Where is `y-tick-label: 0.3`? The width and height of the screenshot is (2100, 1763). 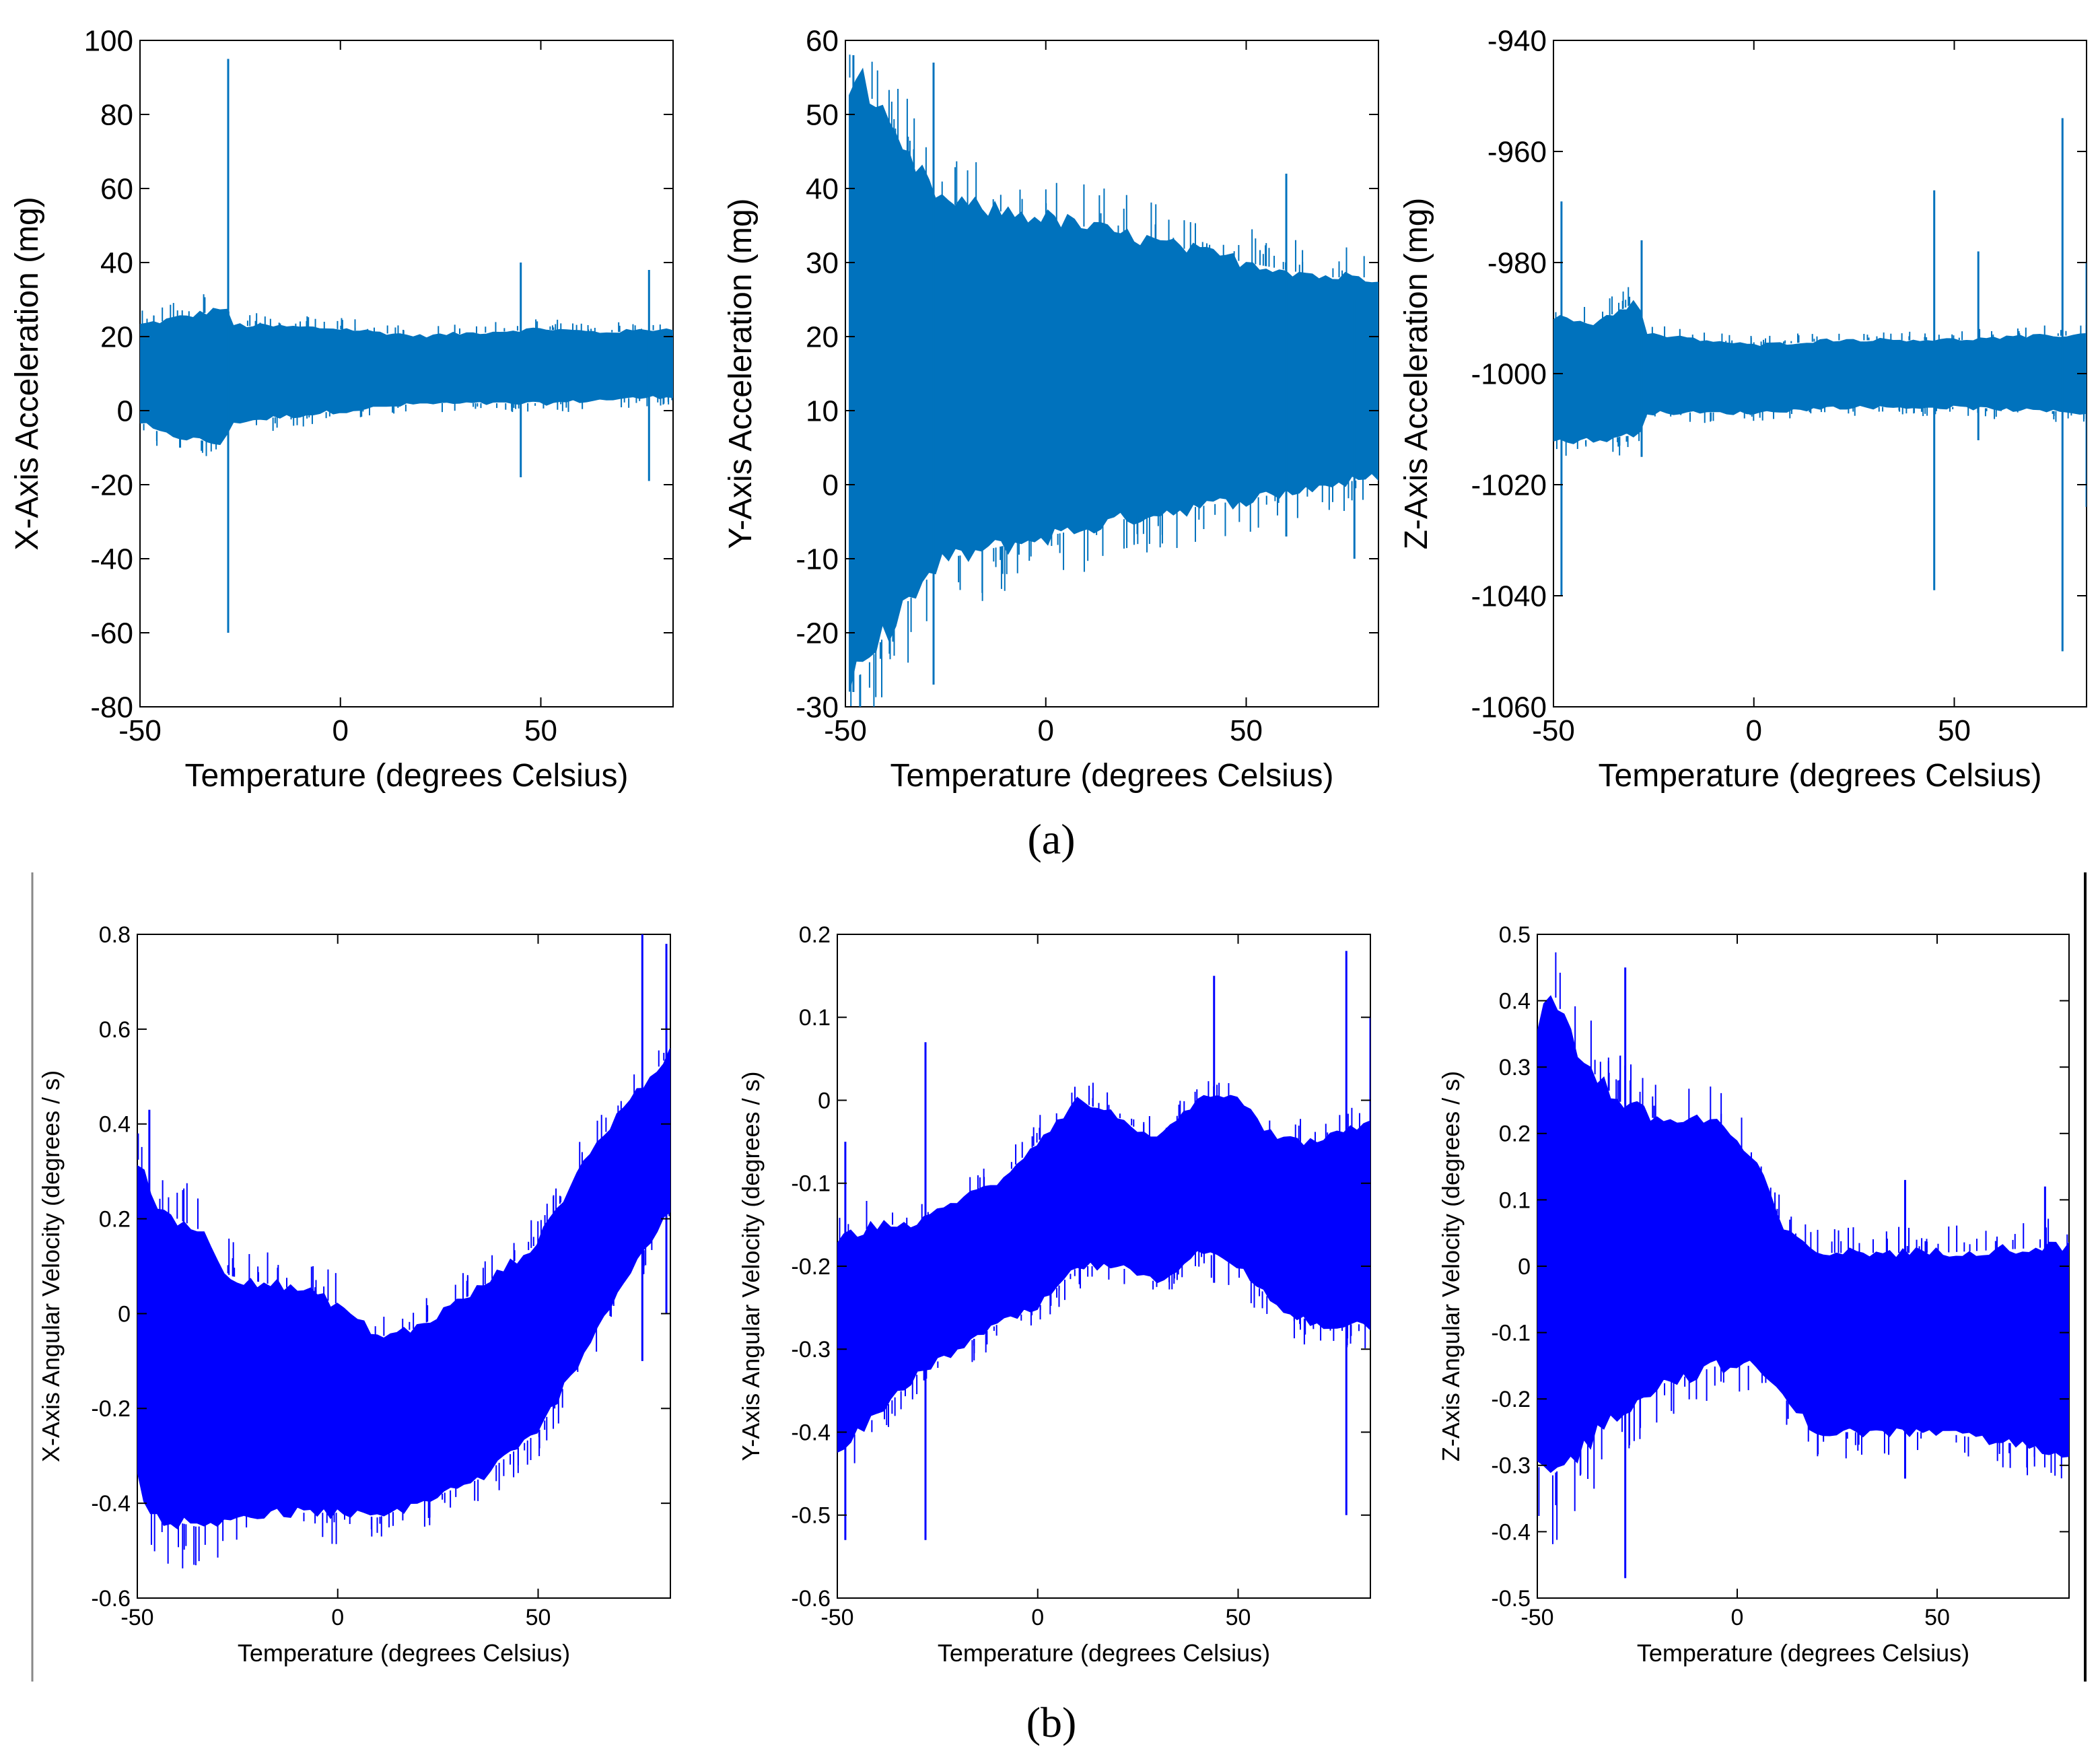
y-tick-label: 0.3 is located at coordinates (1515, 1067).